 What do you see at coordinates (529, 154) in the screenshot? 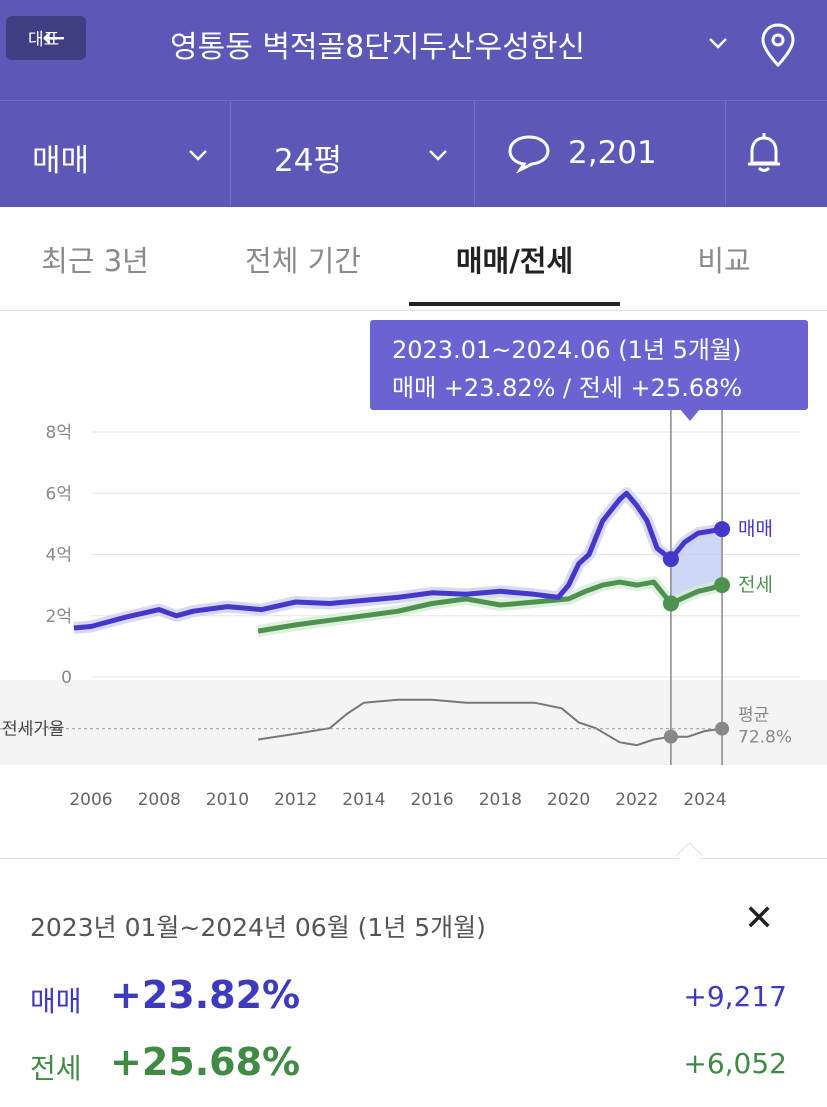
I see `comment-icon` at bounding box center [529, 154].